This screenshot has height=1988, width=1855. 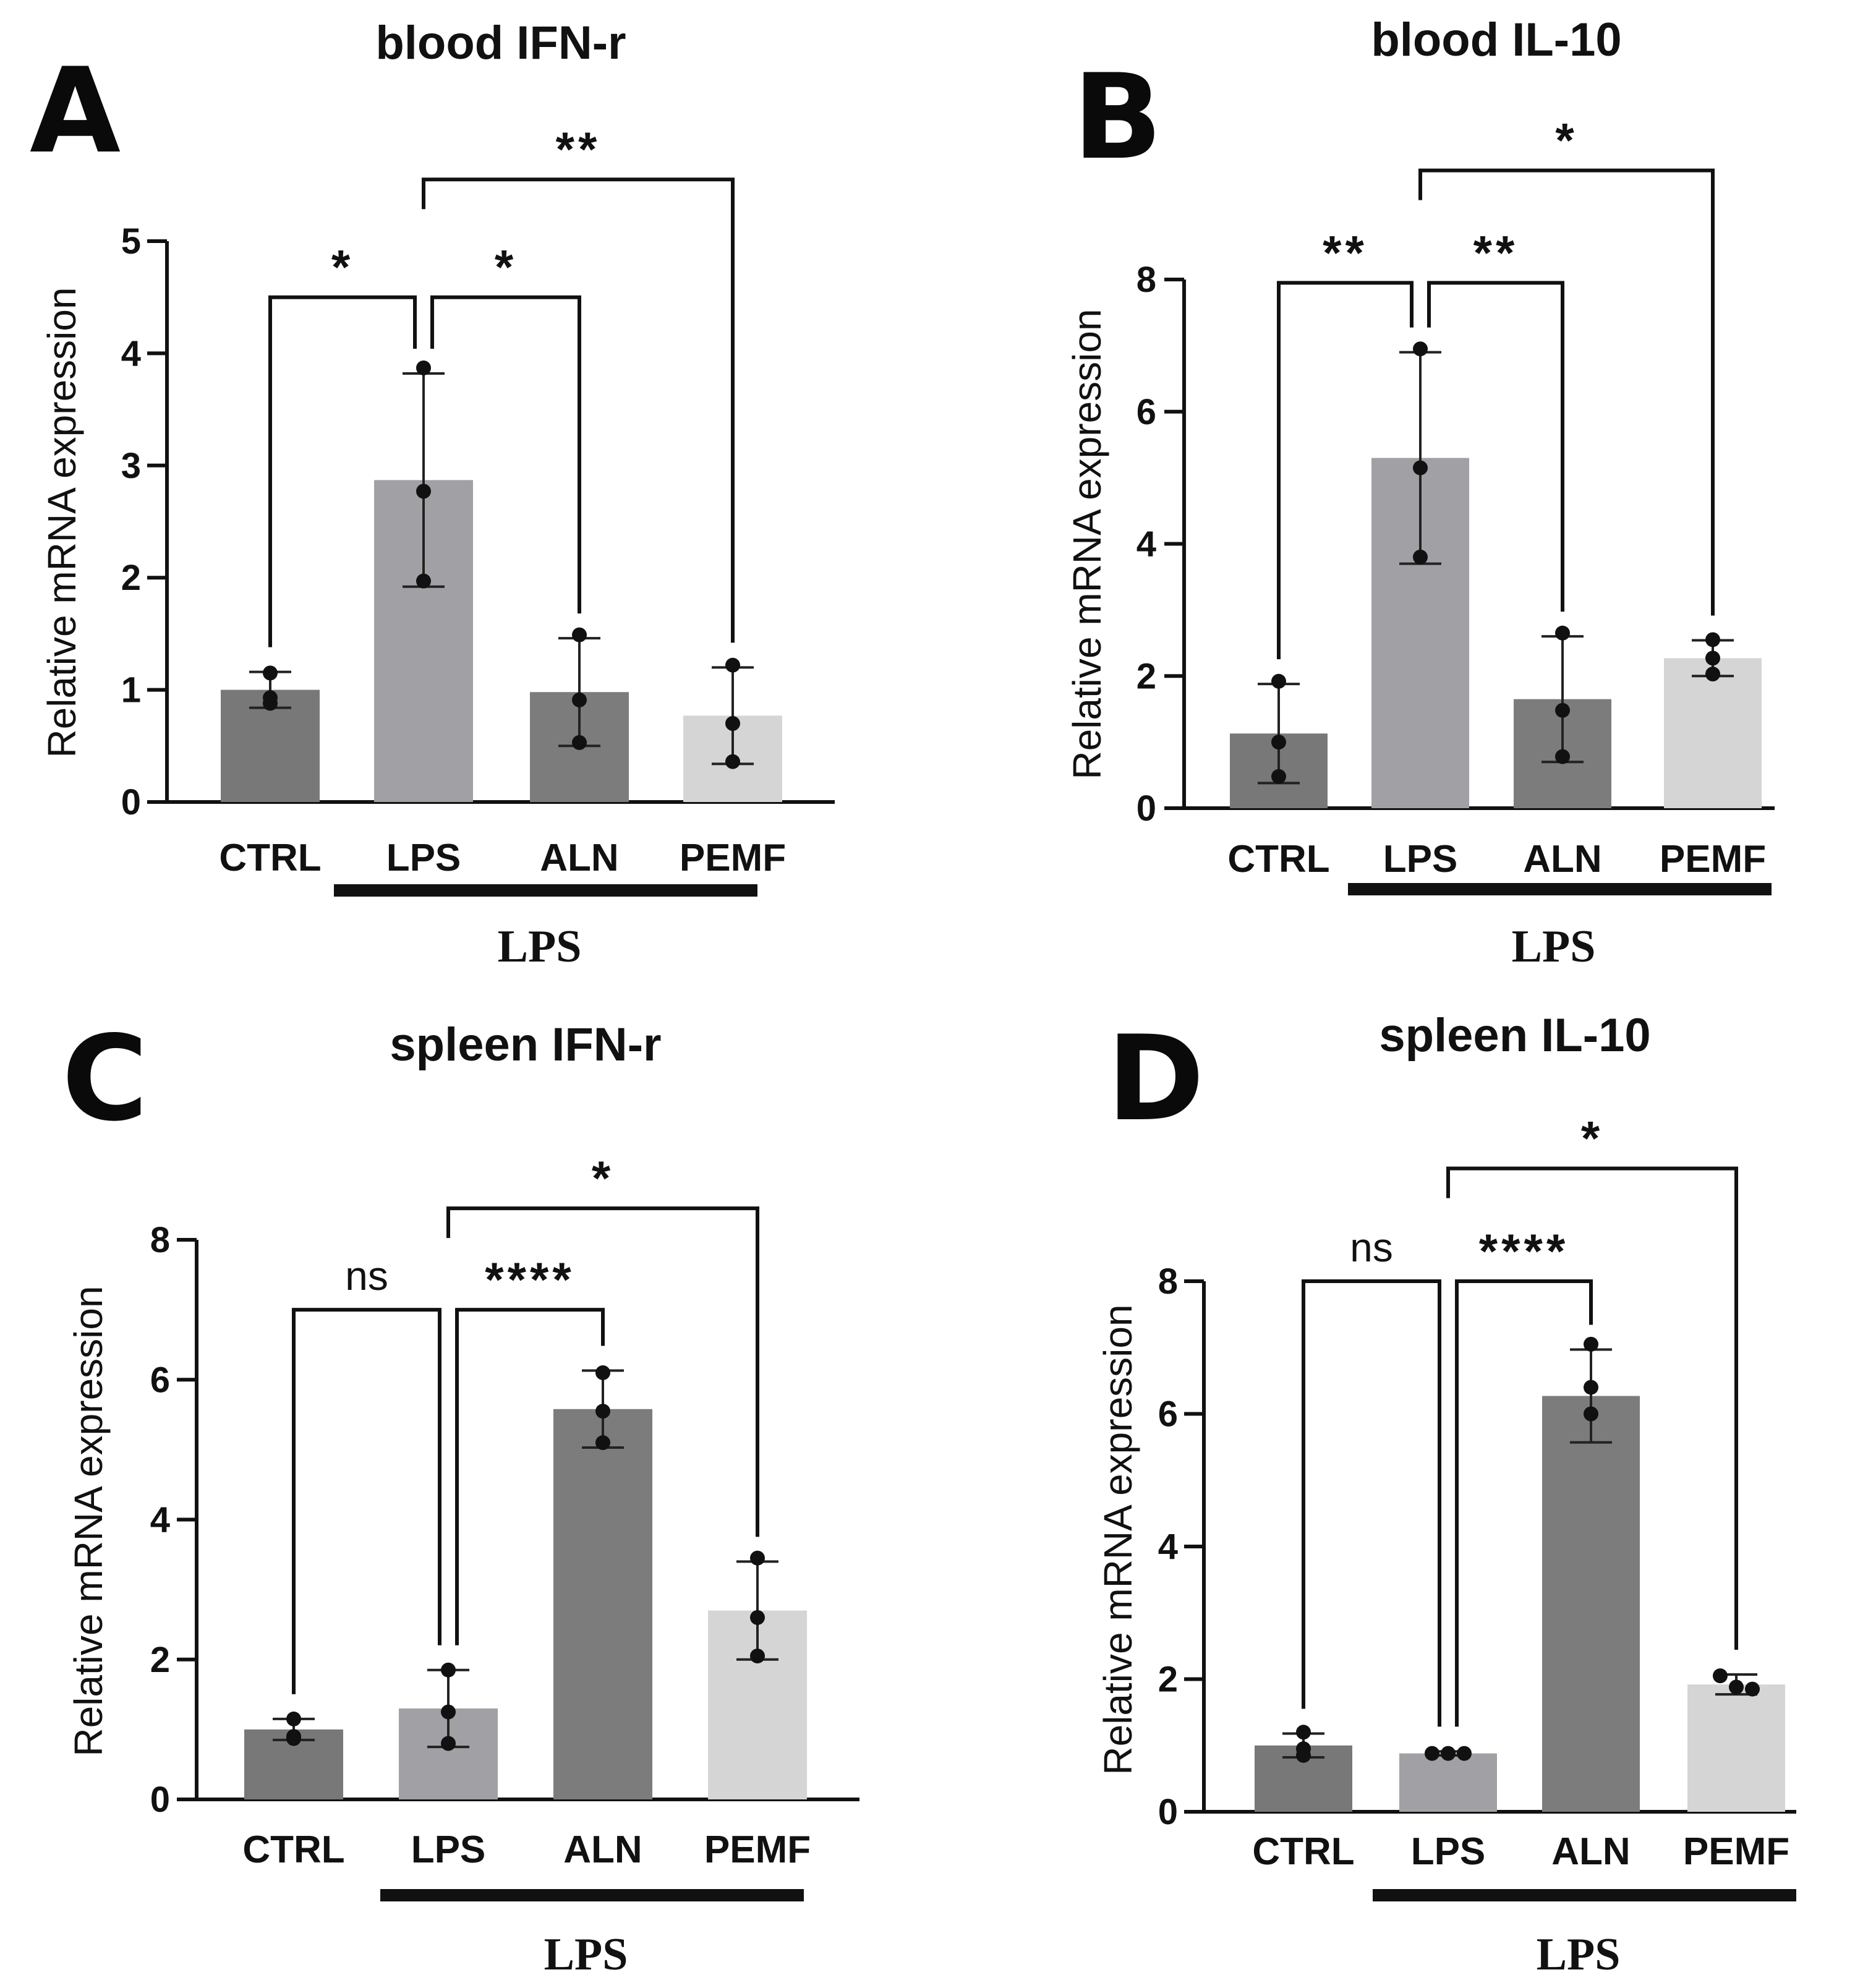 I want to click on chart-title: spleen IL-10, so click(x=1514, y=1035).